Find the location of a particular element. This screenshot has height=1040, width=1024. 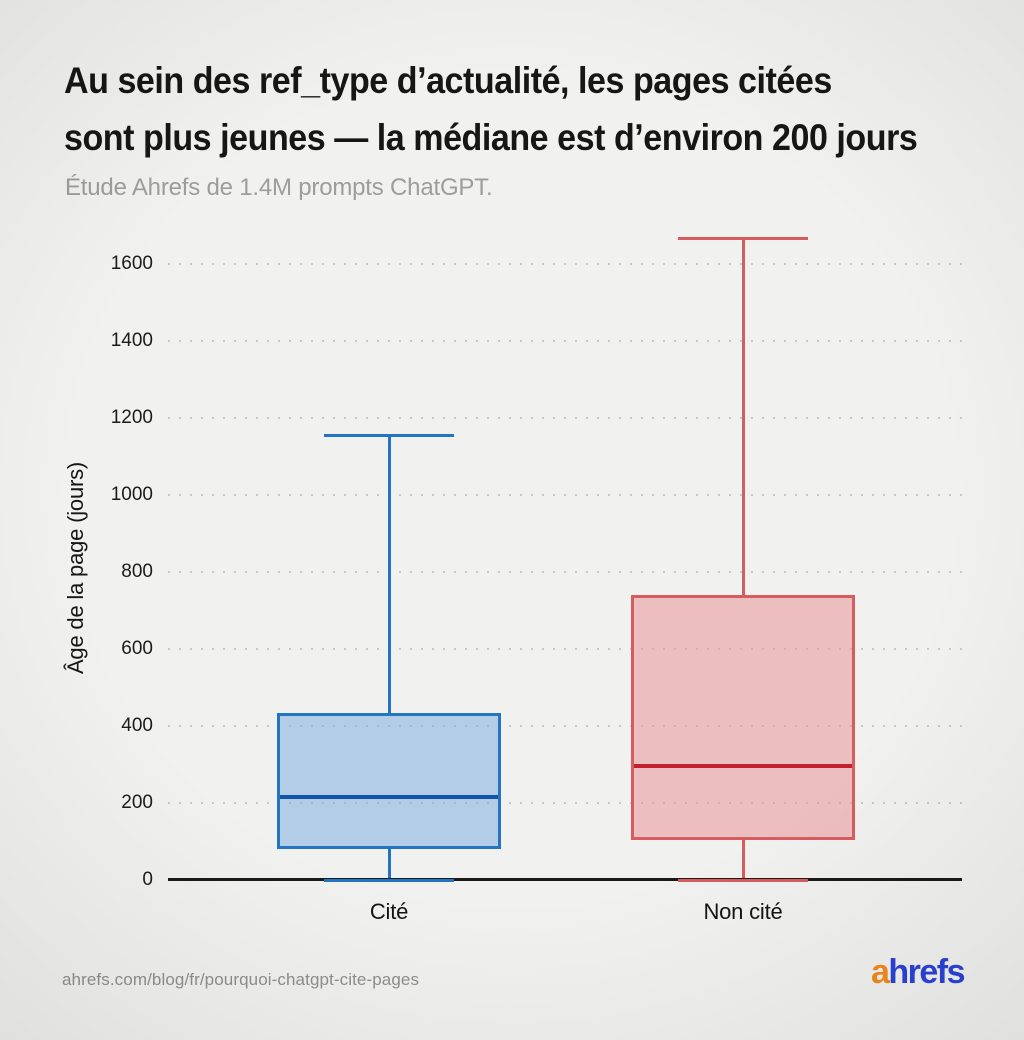

y-tick-label-600: 600 is located at coordinates (137, 648).